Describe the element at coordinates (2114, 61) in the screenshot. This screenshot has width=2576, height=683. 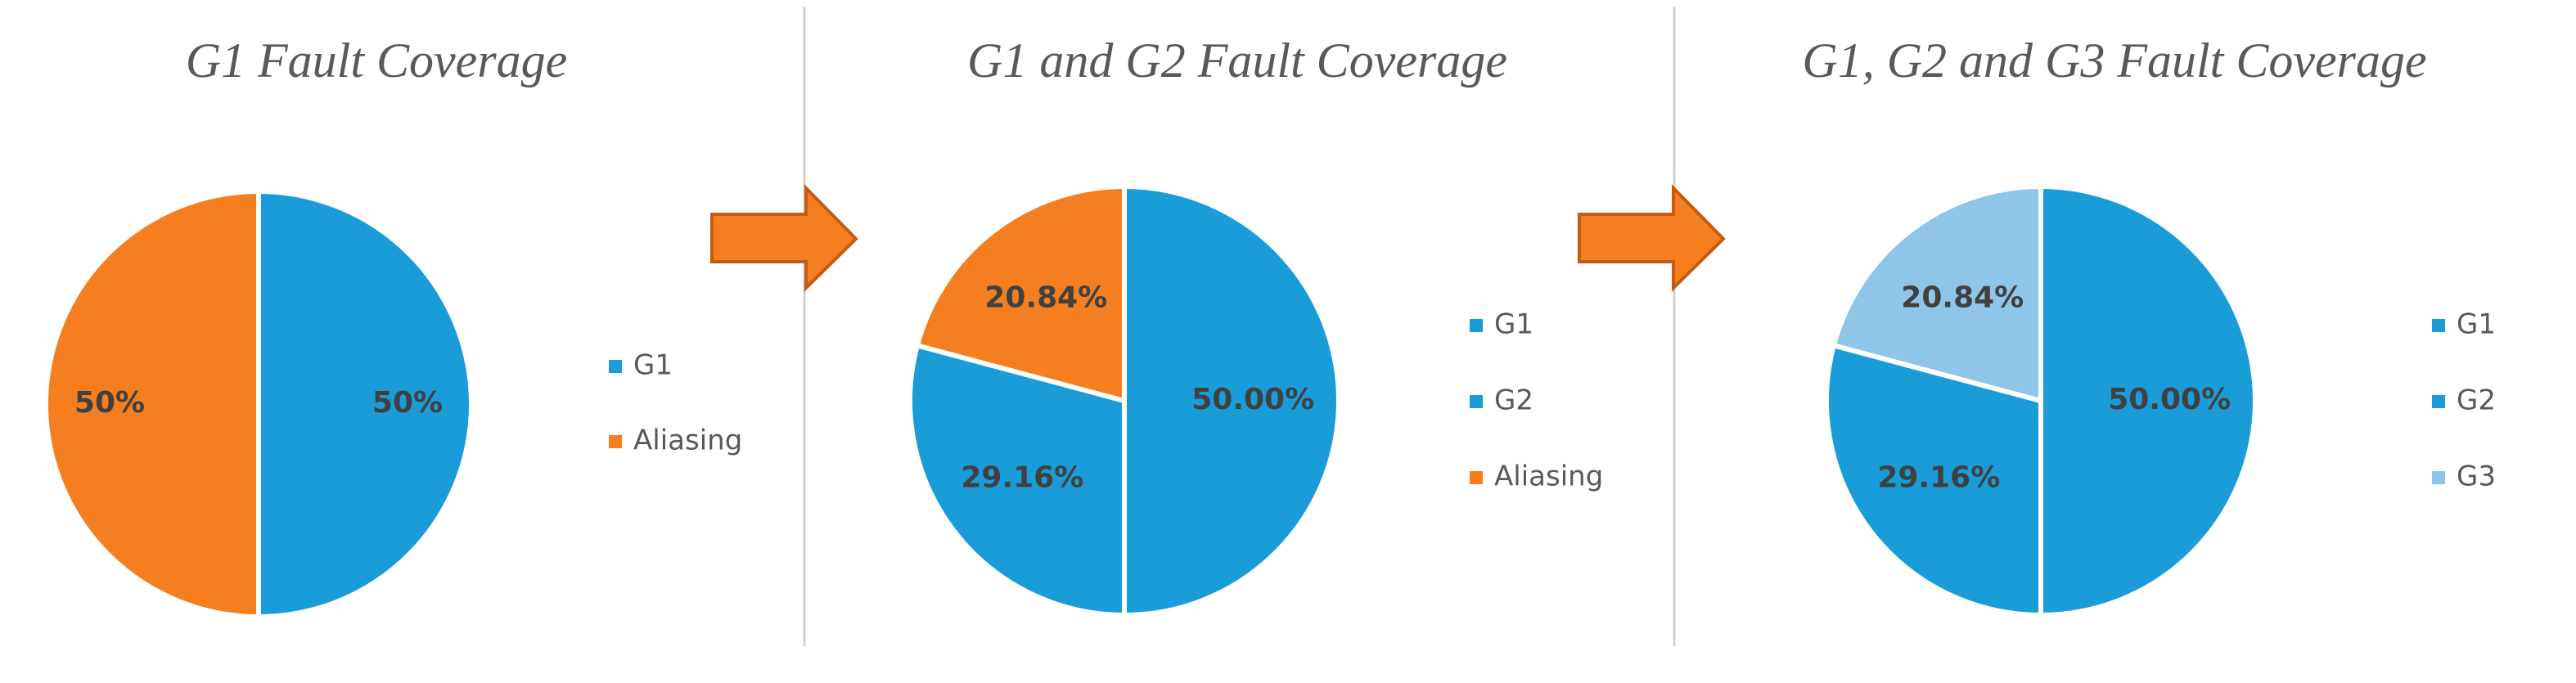
I see `chart-title: G1, G2 and G3 Fault Coverage` at that location.